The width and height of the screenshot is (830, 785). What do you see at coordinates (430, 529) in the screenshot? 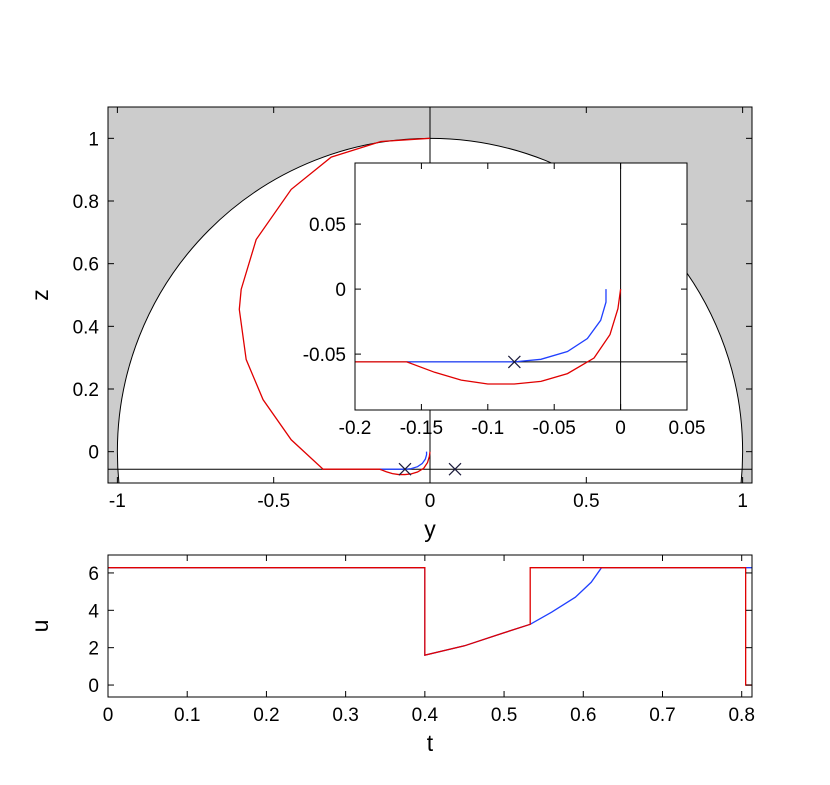
I see `x-axis-label: y` at bounding box center [430, 529].